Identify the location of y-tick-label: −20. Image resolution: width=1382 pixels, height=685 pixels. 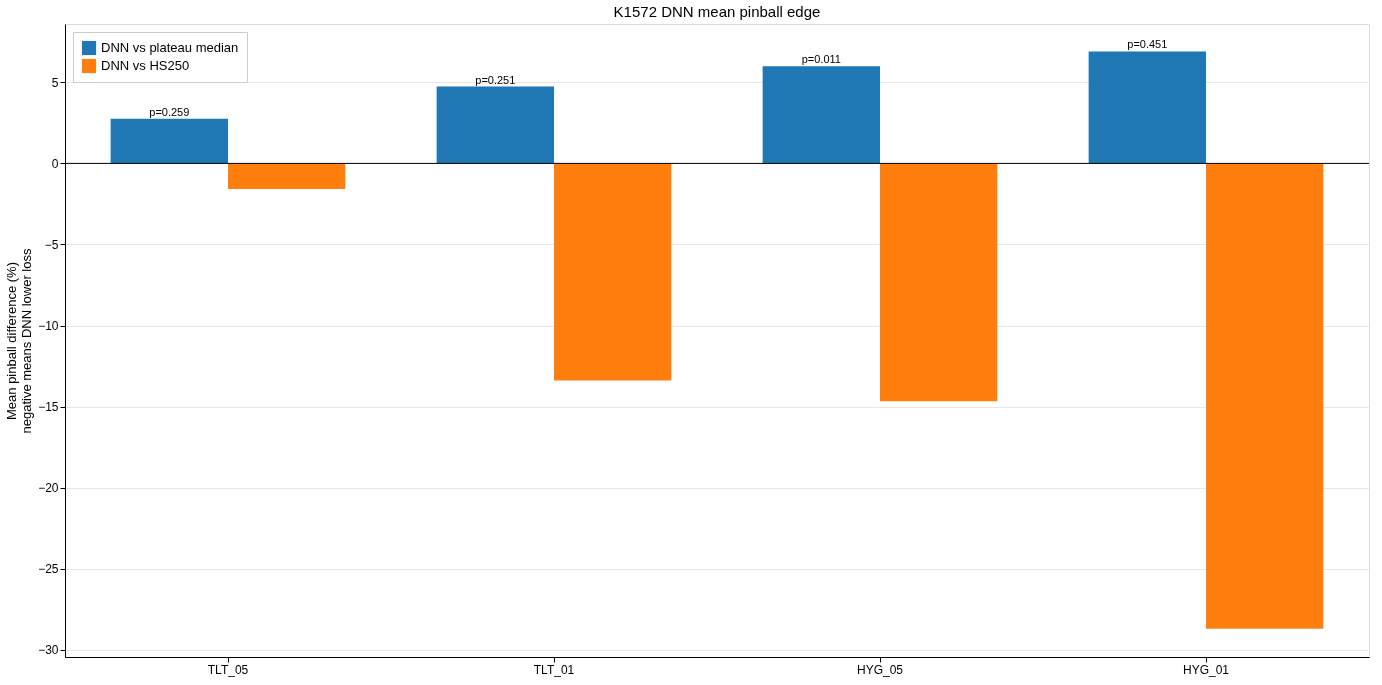
(48, 488).